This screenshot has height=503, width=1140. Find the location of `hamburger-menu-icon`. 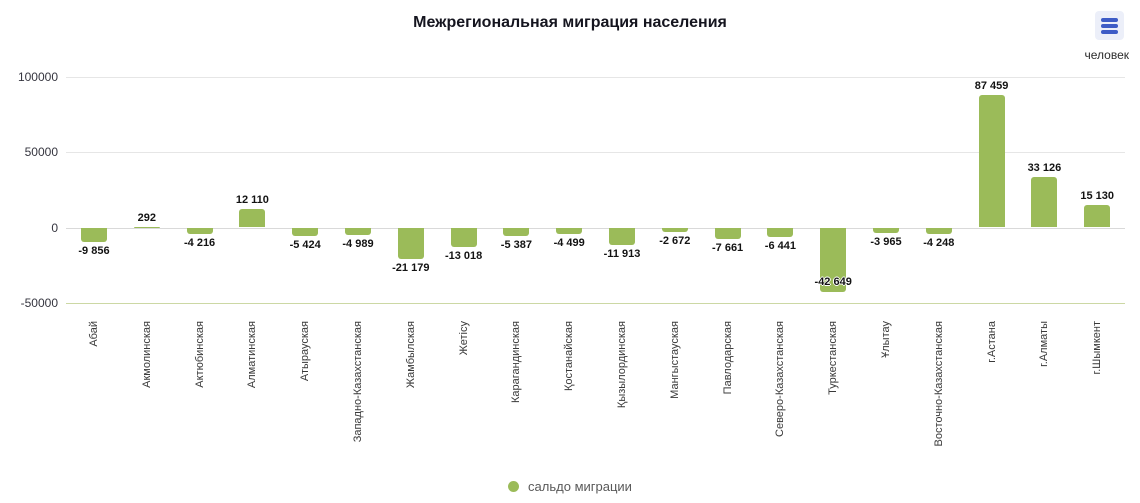

hamburger-menu-icon is located at coordinates (1109, 25).